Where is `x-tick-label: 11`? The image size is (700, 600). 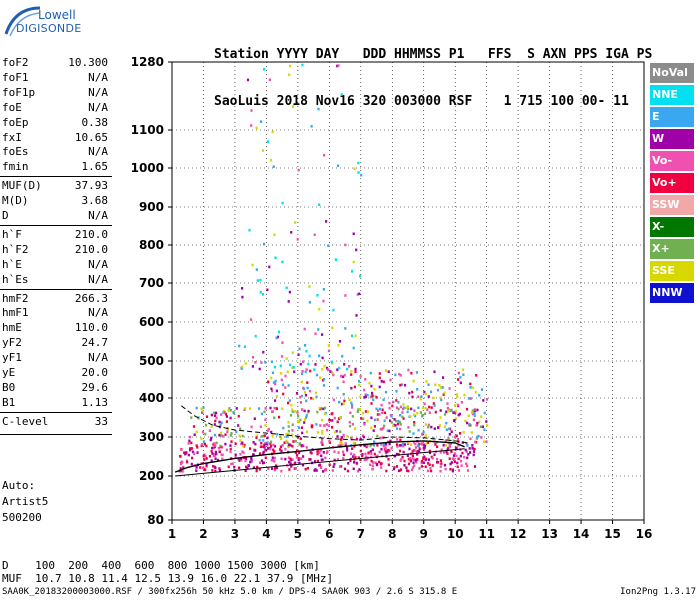
x-tick-label: 11 is located at coordinates (486, 534).